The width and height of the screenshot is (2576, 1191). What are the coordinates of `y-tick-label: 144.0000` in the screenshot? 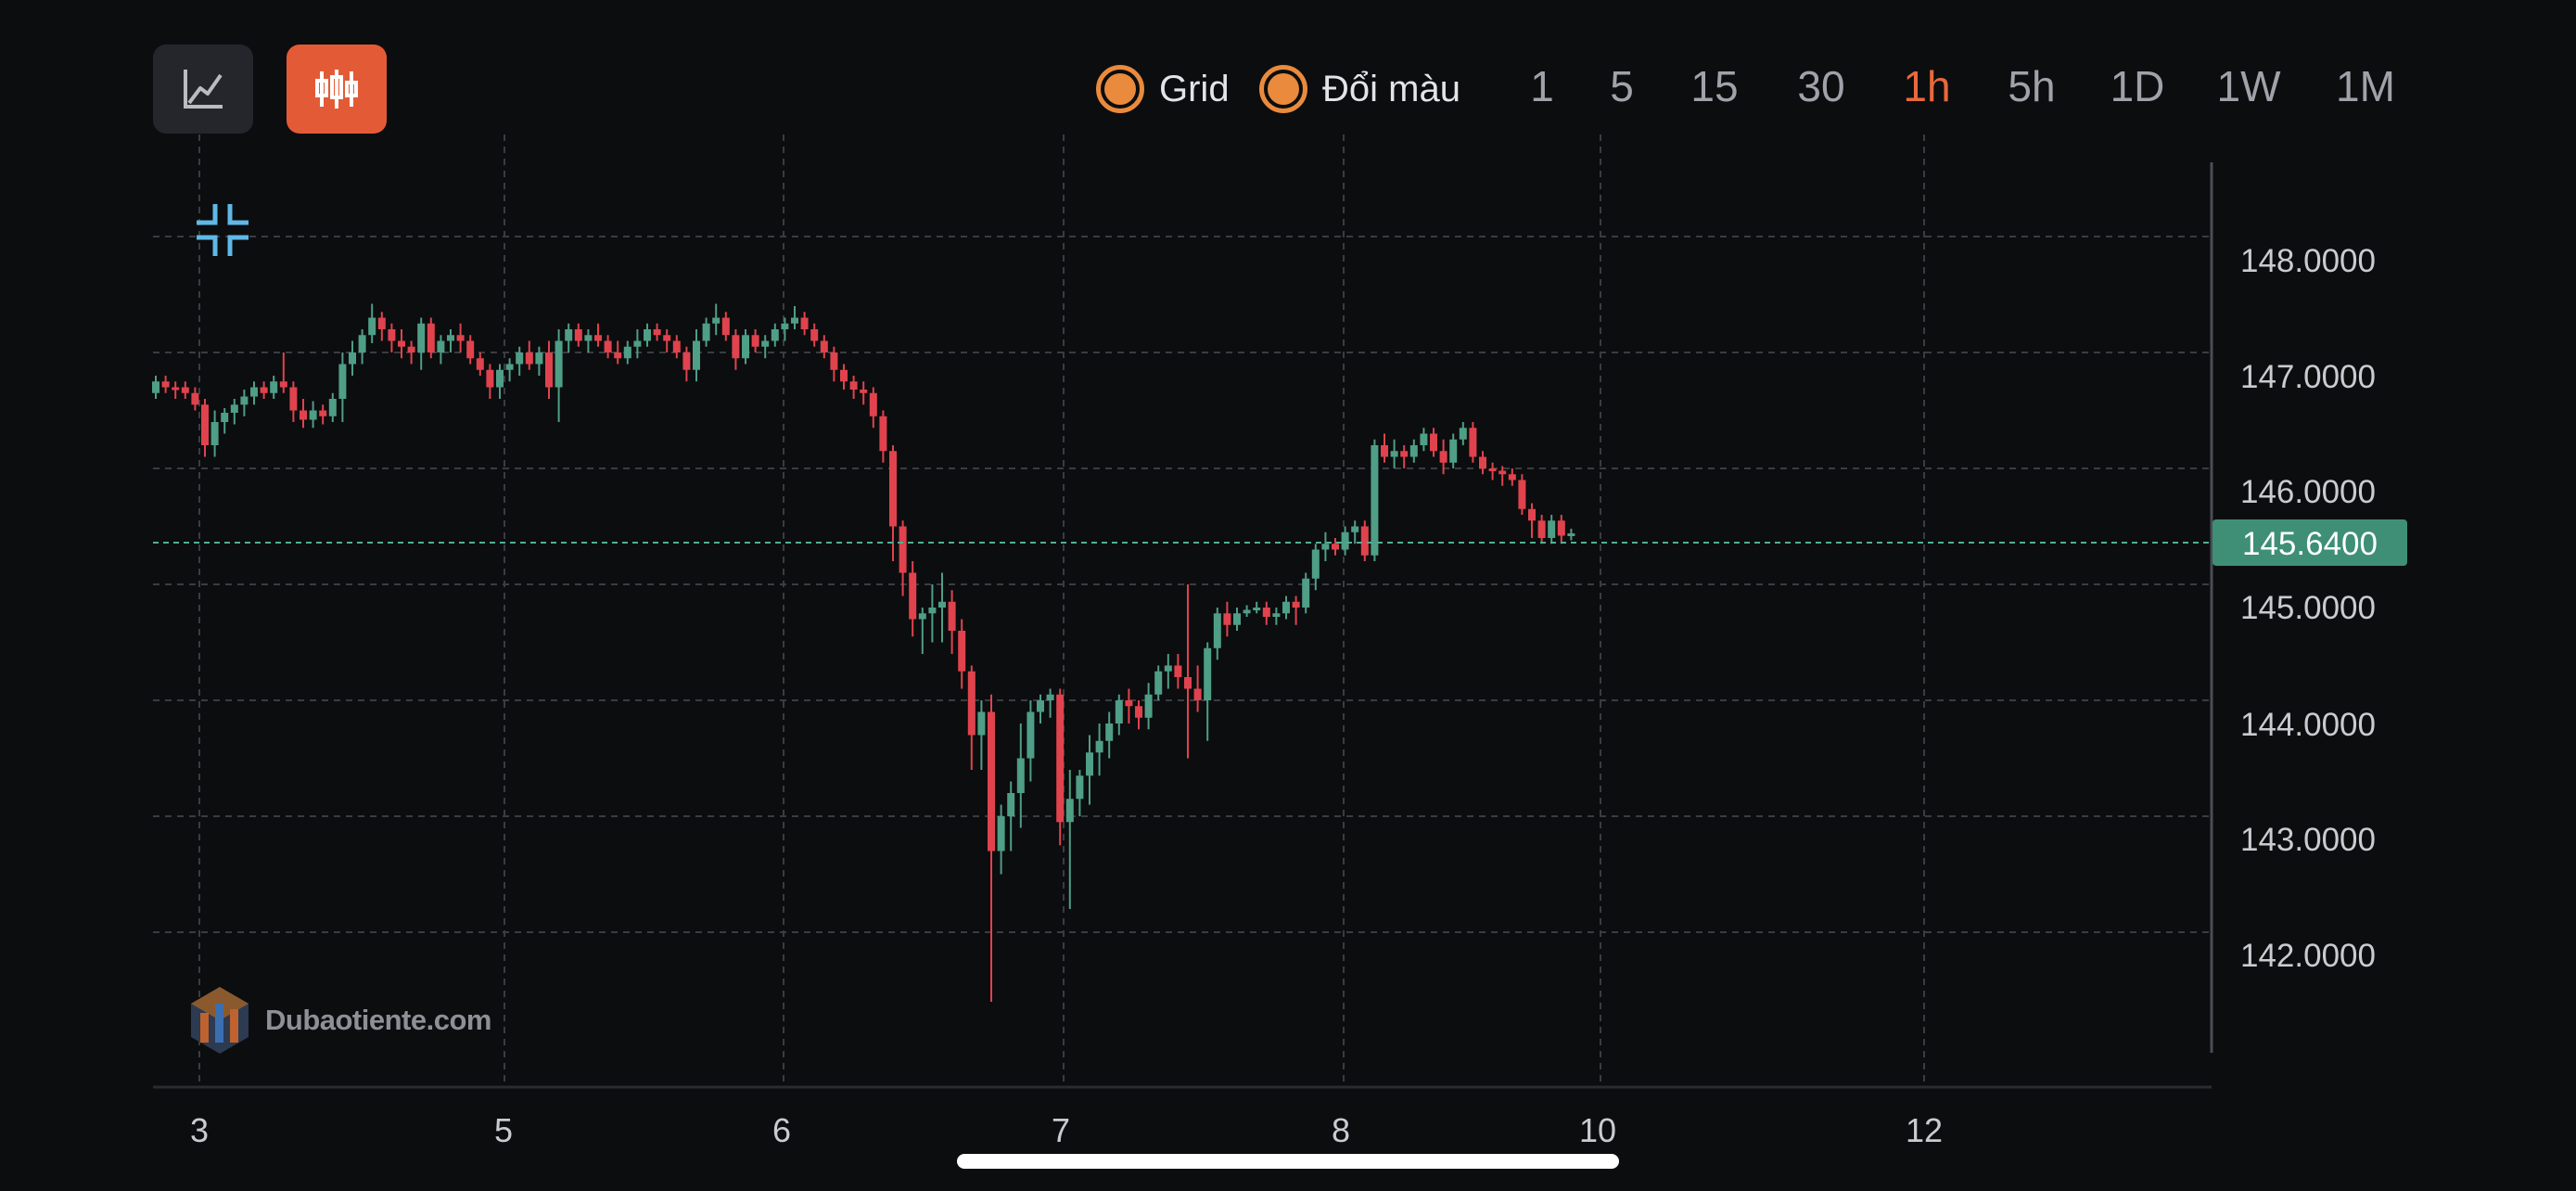 It's located at (2308, 725).